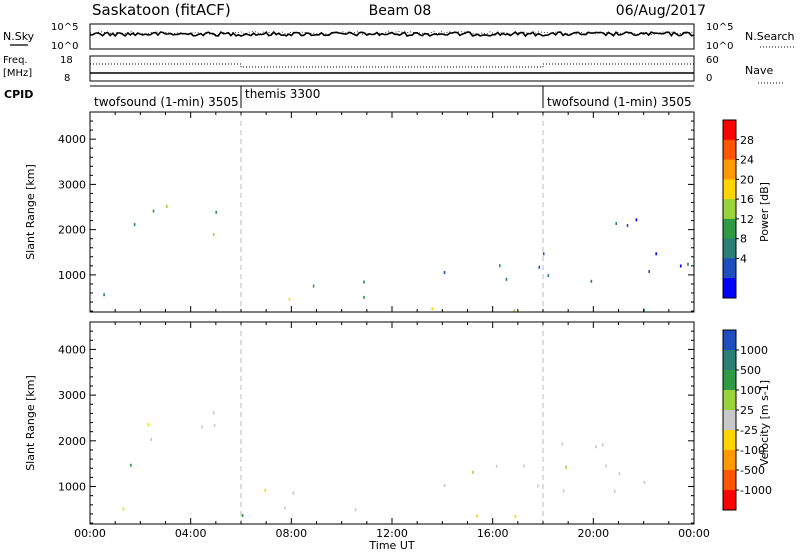  I want to click on velocity-colorbar-label: Velocity [m s-1], so click(764, 423).